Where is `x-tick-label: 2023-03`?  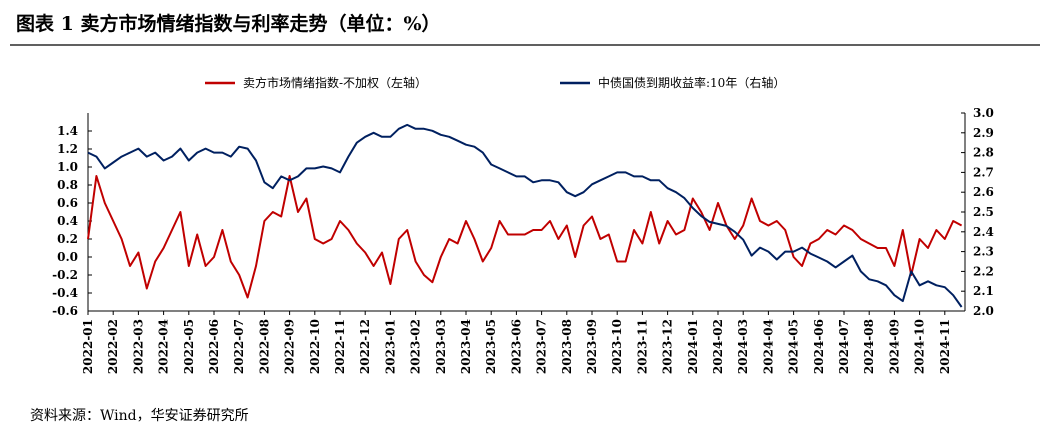 x-tick-label: 2023-03 is located at coordinates (441, 346).